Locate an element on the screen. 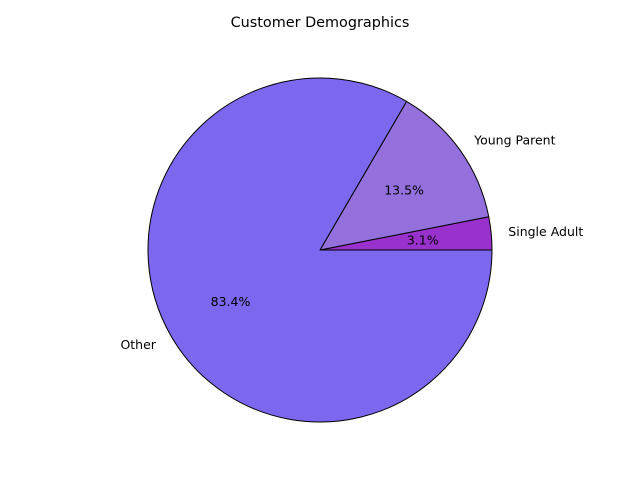 The width and height of the screenshot is (640, 480). pct-label-young-parent: 13.5% is located at coordinates (404, 190).